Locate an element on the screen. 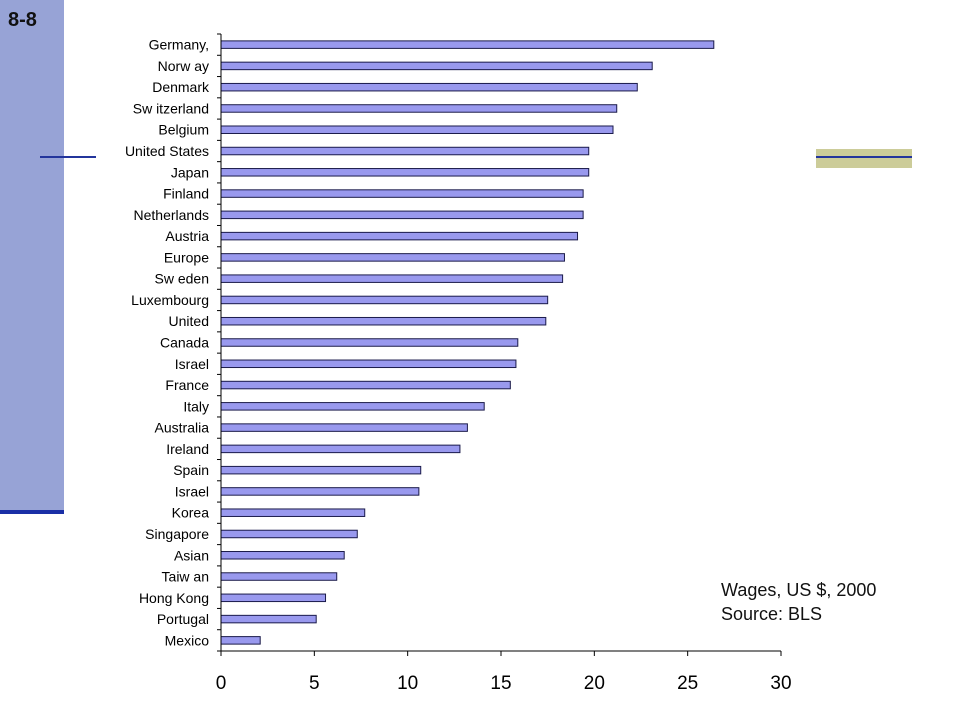  category-label: Canada is located at coordinates (184, 343).